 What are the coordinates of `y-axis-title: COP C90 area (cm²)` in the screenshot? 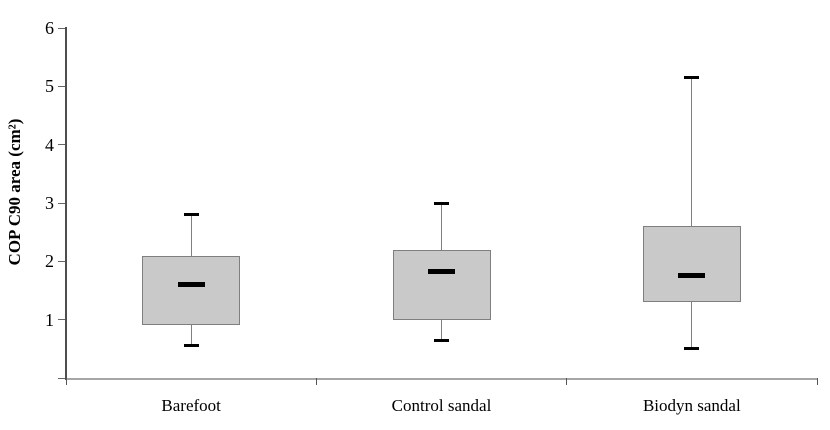 It's located at (14, 192).